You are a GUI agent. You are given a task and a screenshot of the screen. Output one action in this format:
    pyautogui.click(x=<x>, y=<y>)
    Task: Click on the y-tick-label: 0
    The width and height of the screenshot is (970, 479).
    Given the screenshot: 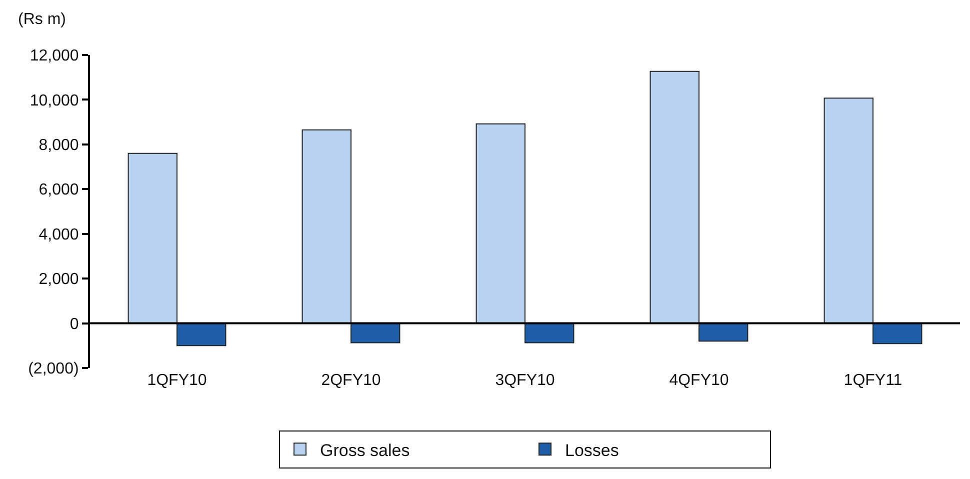 What is the action you would take?
    pyautogui.click(x=74, y=324)
    